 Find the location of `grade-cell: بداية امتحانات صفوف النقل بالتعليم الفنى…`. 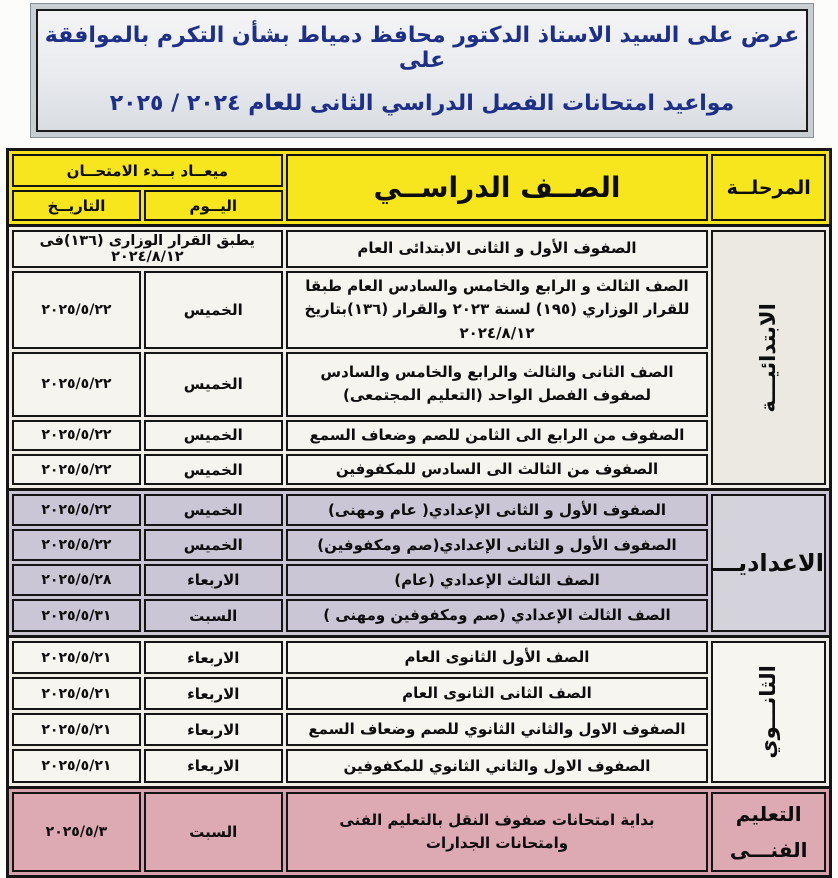

grade-cell: بداية امتحانات صفوف النقل بالتعليم الفنى… is located at coordinates (497, 832).